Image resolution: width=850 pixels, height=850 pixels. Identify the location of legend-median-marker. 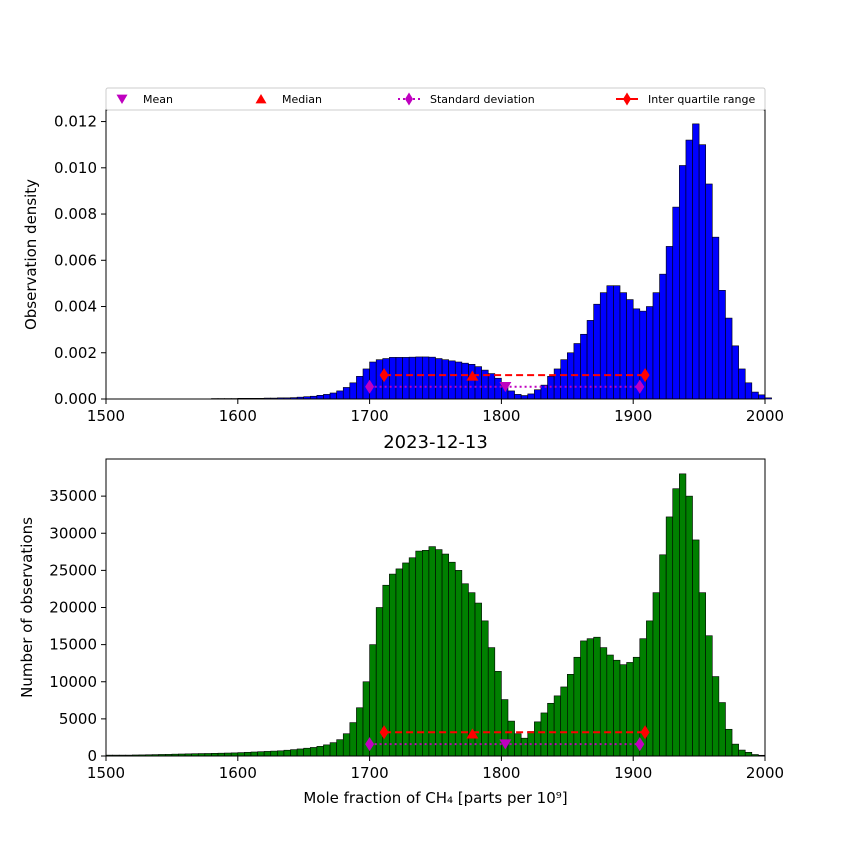
(261, 99).